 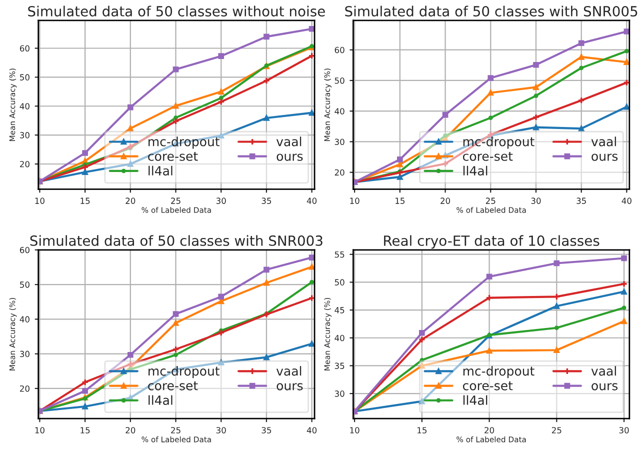 I want to click on chart-title: Real cryo-ET data of 10 classes, so click(x=492, y=242).